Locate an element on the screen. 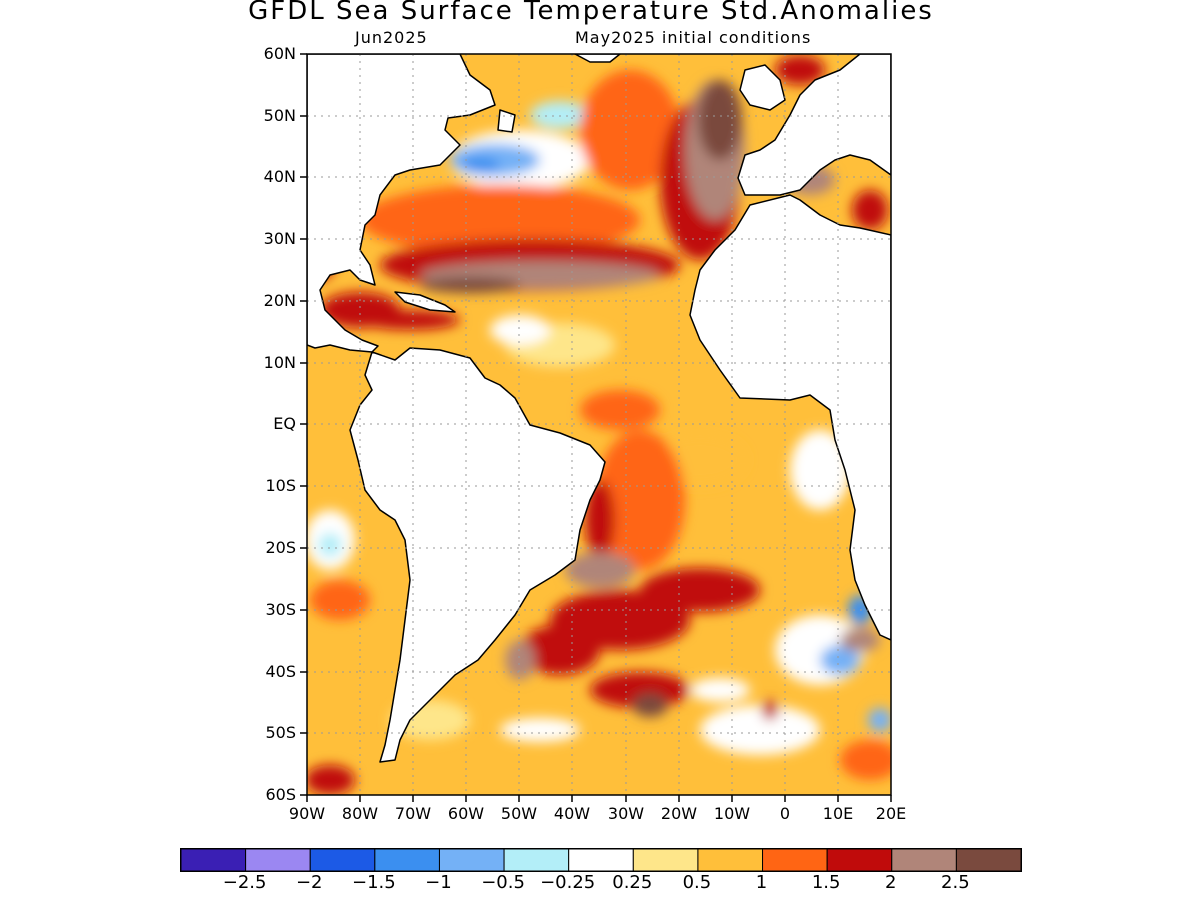 The image size is (1200, 900). colorbar-label: −2.5 is located at coordinates (244, 882).